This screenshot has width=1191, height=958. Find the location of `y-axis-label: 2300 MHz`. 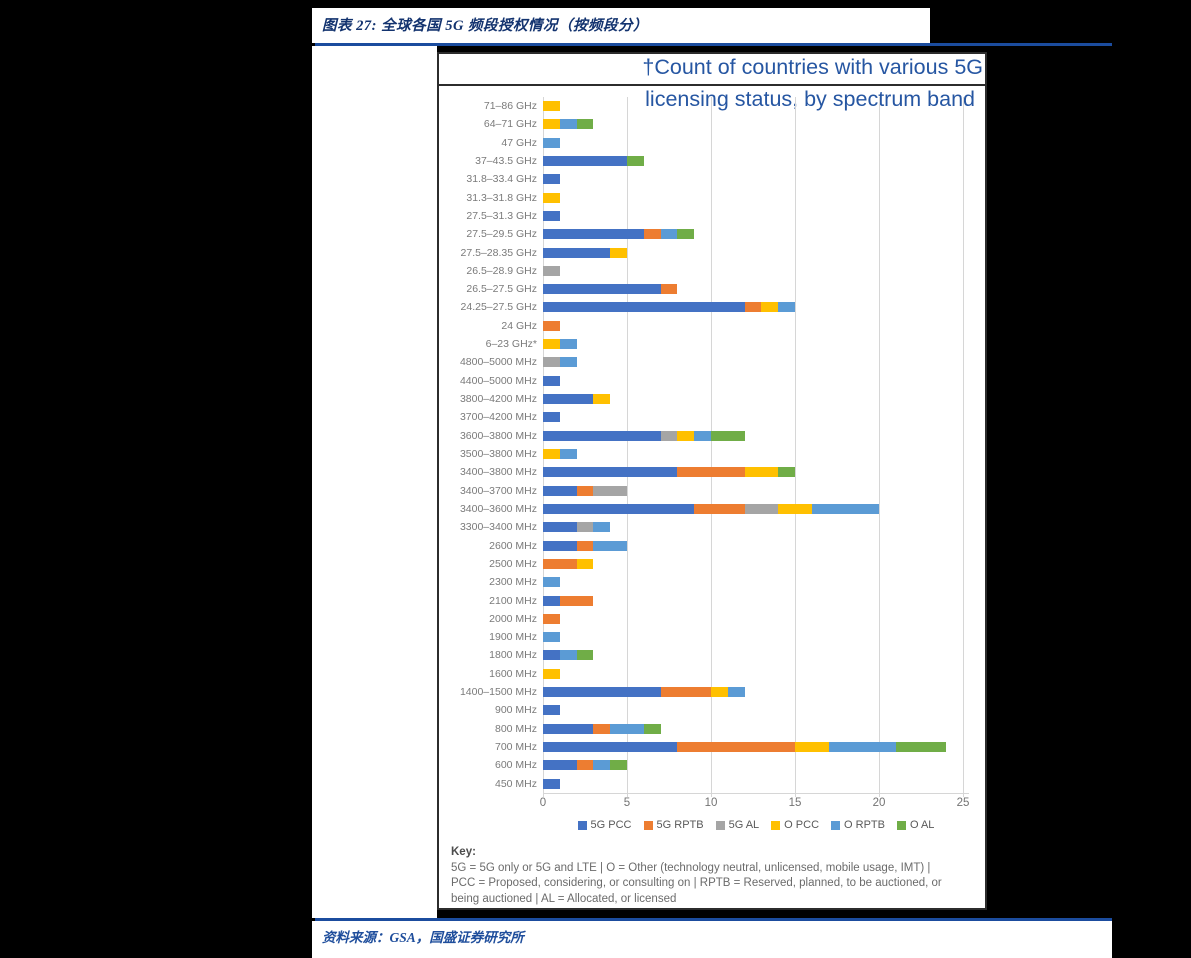

y-axis-label: 2300 MHz is located at coordinates (513, 582).